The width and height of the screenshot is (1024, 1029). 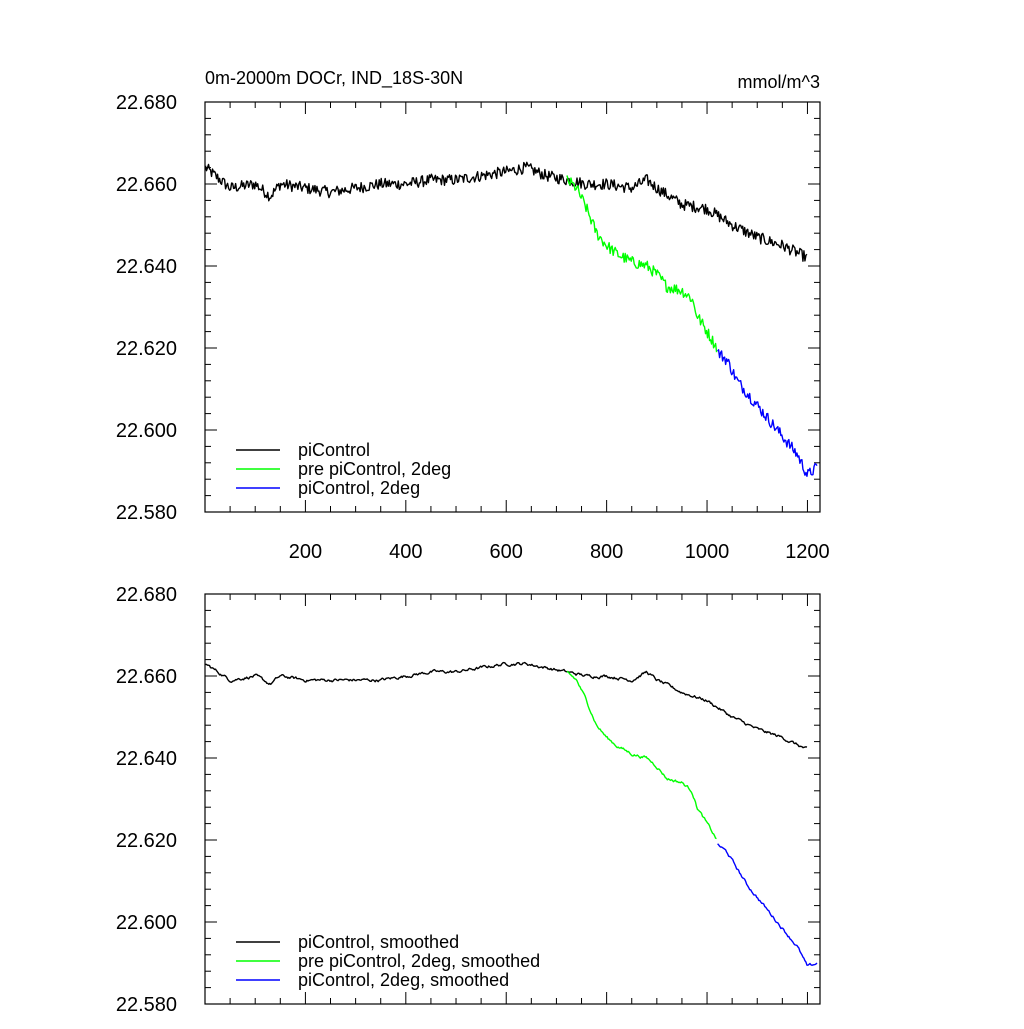 I want to click on top-legend-label: pre piControl, 2deg, so click(x=374, y=469).